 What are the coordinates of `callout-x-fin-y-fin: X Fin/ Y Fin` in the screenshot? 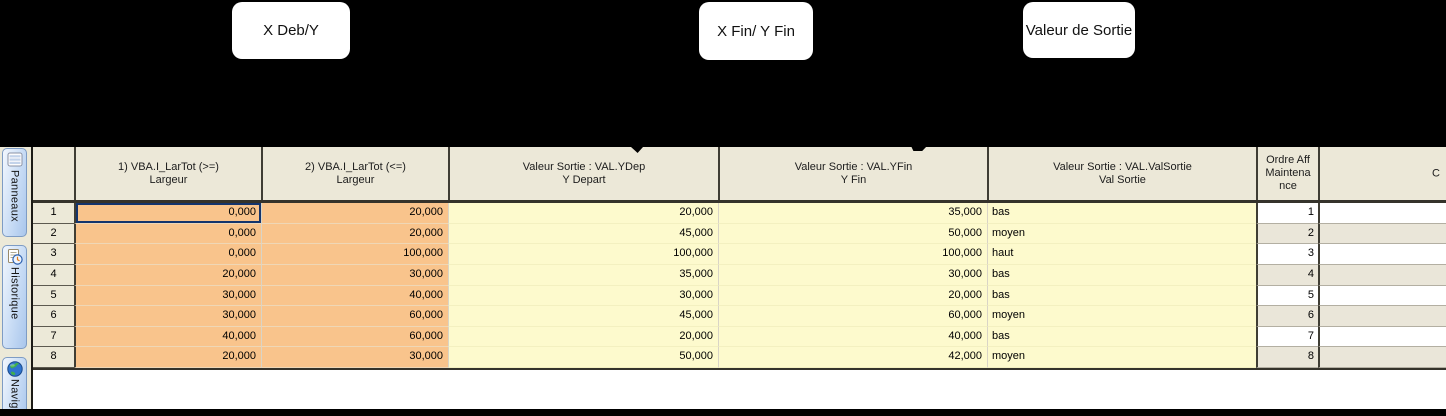 It's located at (756, 31).